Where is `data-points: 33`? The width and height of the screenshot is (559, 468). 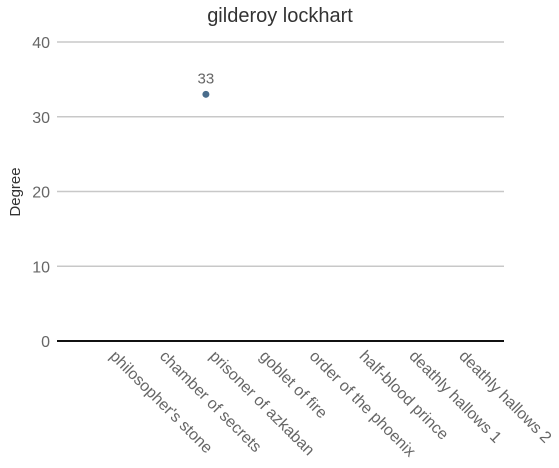 data-points: 33 is located at coordinates (206, 84).